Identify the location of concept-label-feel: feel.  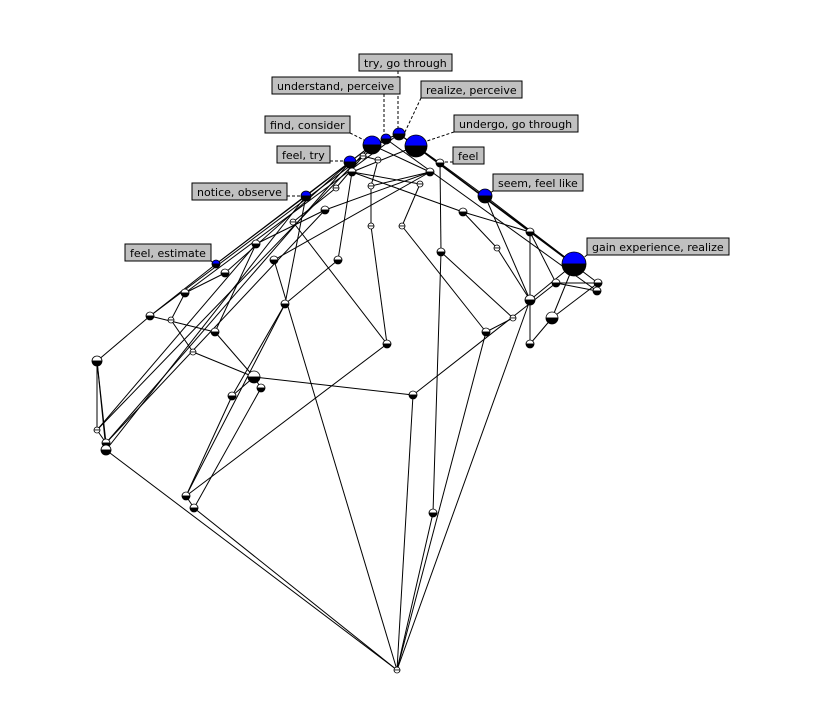
(468, 155).